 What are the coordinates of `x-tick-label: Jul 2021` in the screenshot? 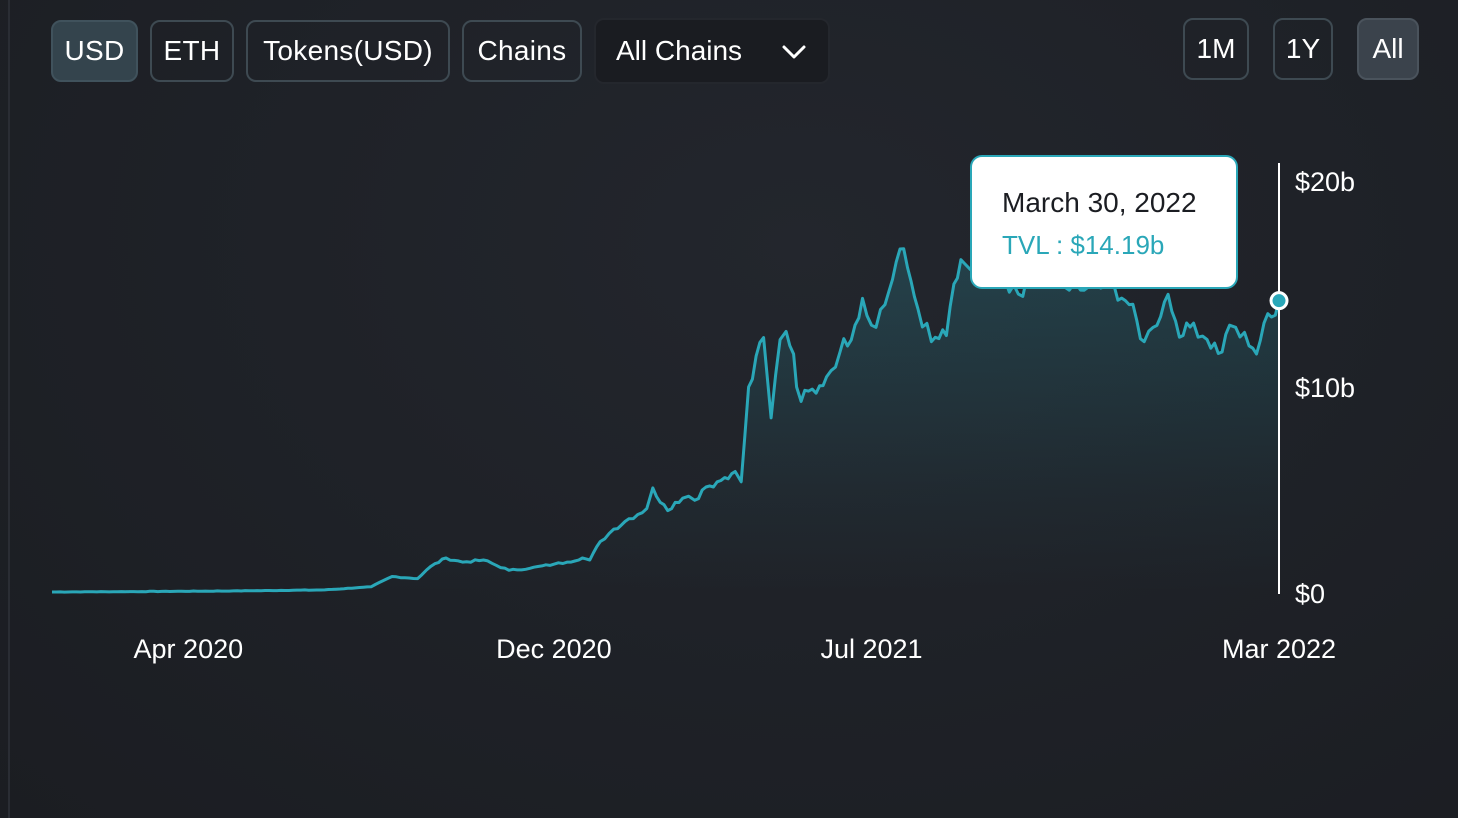 It's located at (871, 649).